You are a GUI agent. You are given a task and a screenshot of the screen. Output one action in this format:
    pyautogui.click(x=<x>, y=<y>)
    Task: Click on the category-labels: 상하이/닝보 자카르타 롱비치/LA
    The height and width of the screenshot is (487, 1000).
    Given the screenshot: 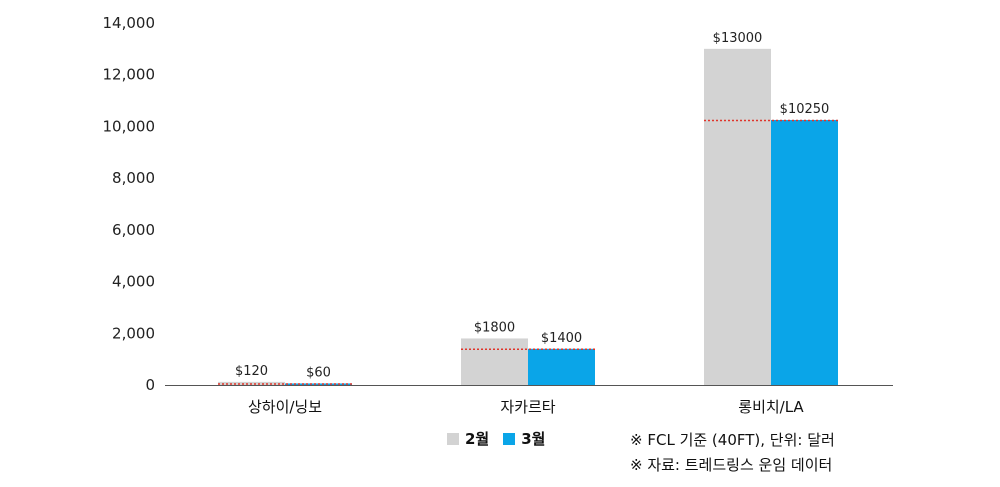 What is the action you would take?
    pyautogui.click(x=526, y=407)
    